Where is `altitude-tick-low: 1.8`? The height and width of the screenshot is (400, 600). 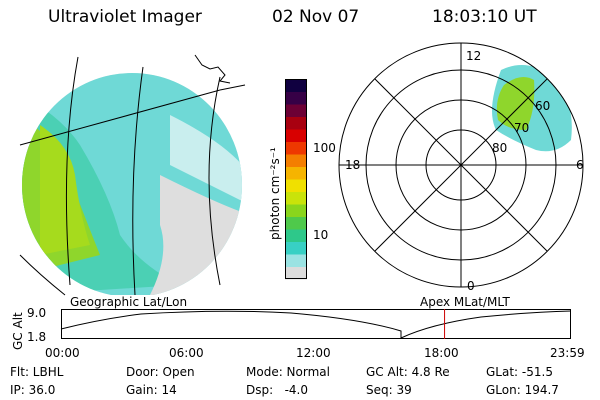
altitude-tick-low: 1.8 is located at coordinates (37, 337).